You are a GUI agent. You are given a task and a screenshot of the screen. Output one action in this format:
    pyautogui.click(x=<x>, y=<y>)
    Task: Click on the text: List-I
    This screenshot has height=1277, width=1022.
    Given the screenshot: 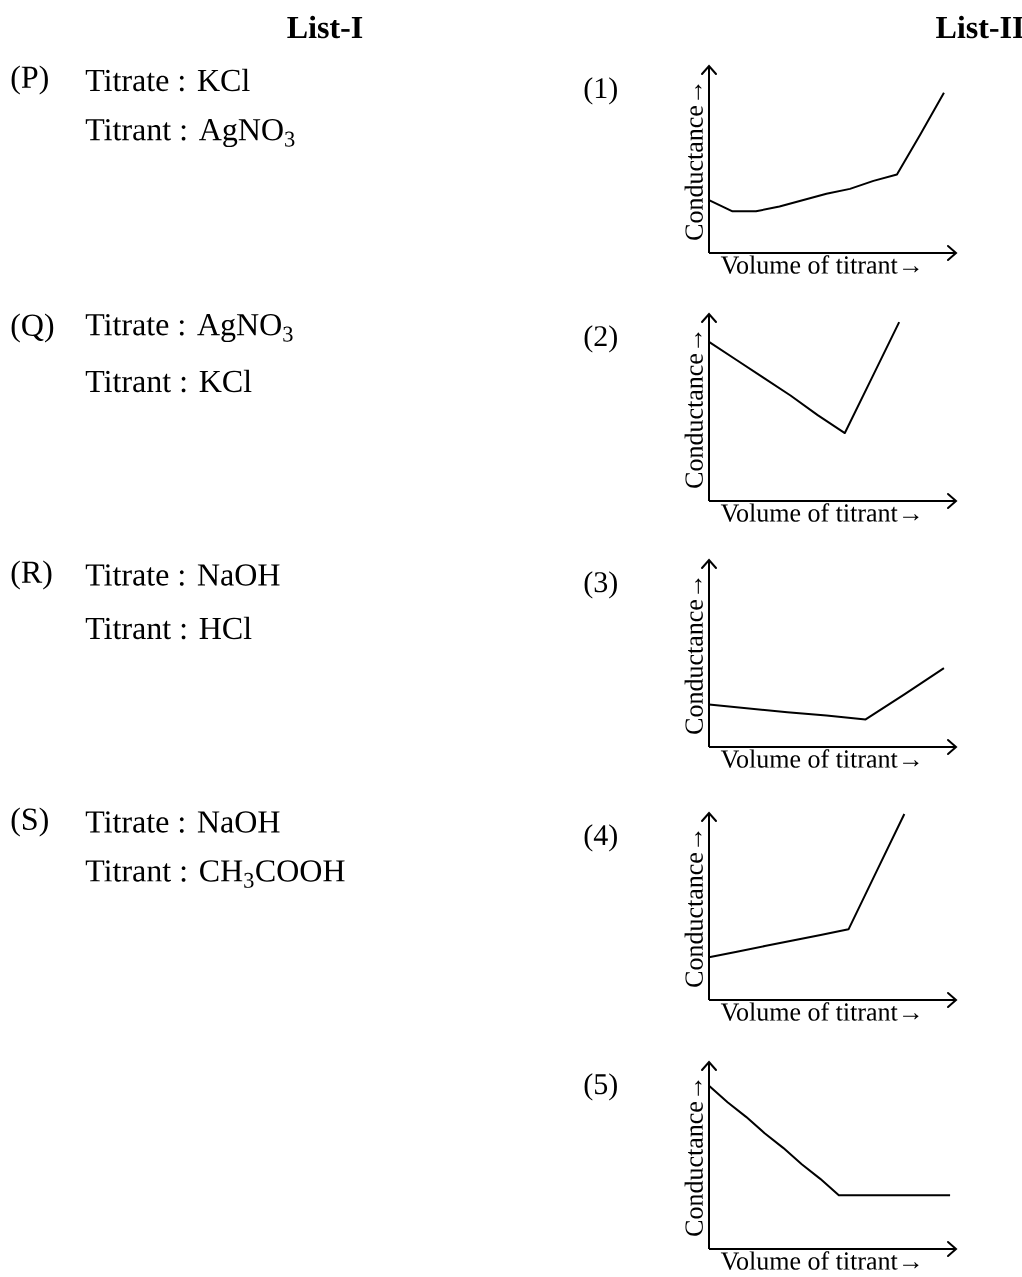 What is the action you would take?
    pyautogui.click(x=325, y=27)
    